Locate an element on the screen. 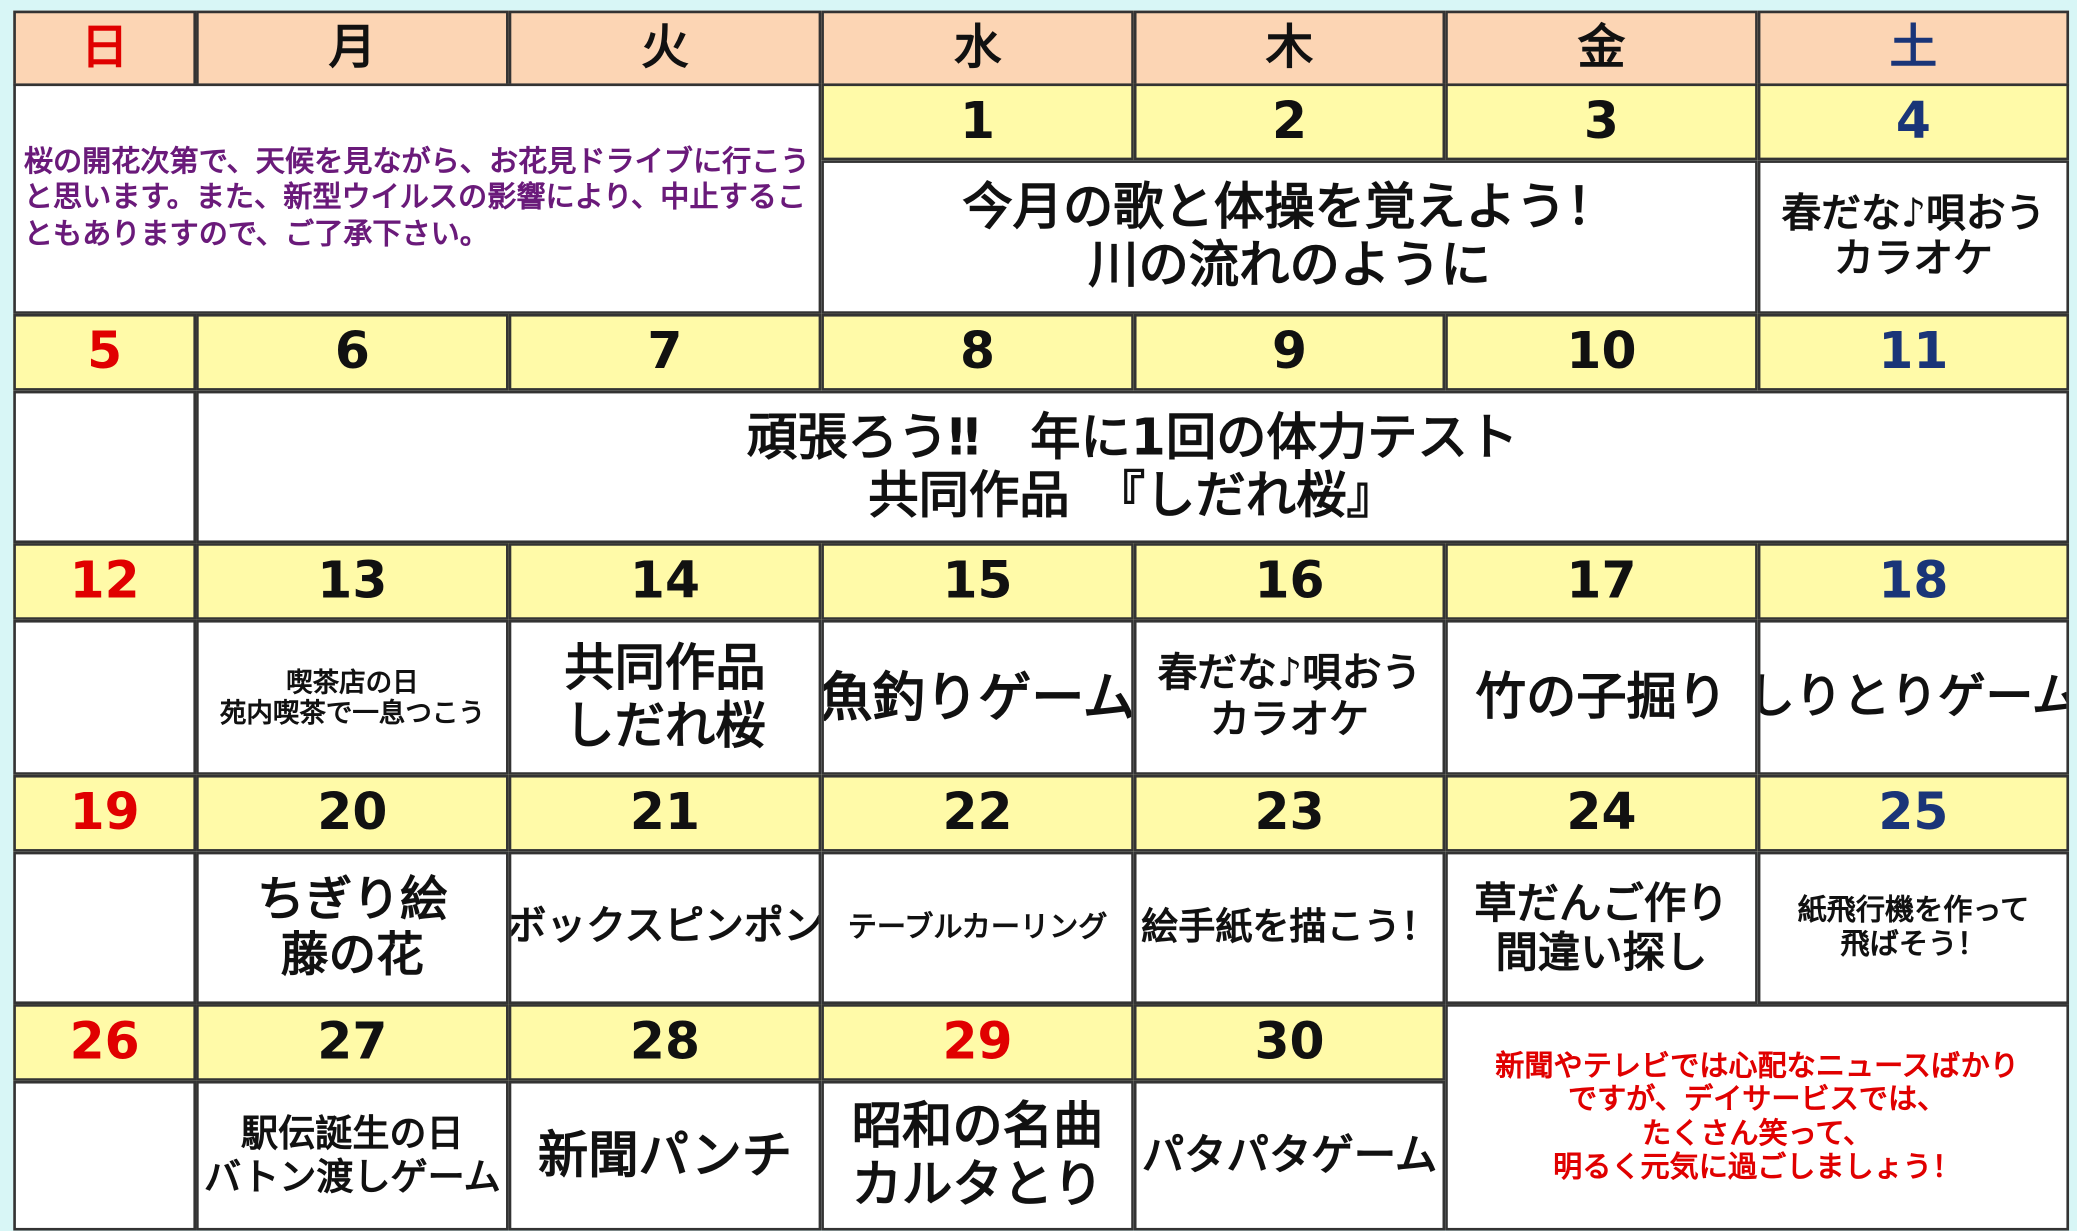 This screenshot has width=2077, height=1231. date-cell: 25 is located at coordinates (1913, 813).